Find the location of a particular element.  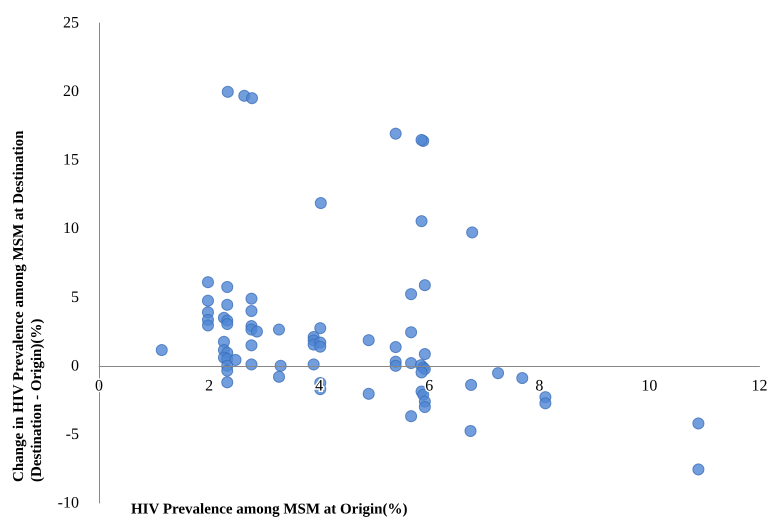

x-tick-label: 2 is located at coordinates (209, 385).